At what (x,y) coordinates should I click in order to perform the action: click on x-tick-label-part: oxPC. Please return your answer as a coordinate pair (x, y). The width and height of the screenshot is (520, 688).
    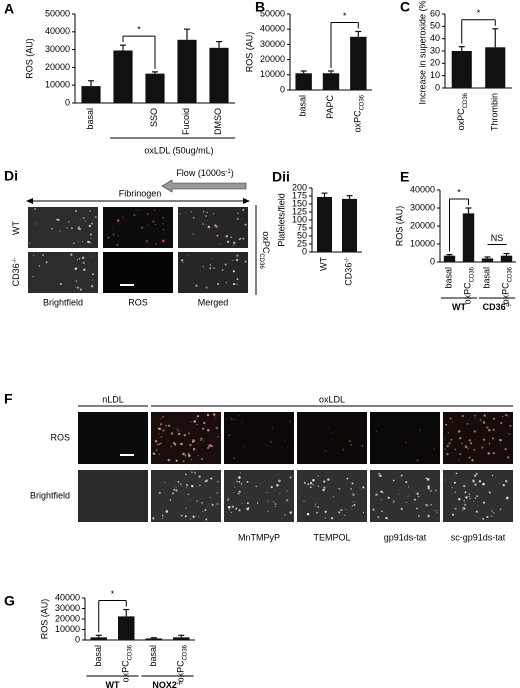
    Looking at the image, I should click on (358, 121).